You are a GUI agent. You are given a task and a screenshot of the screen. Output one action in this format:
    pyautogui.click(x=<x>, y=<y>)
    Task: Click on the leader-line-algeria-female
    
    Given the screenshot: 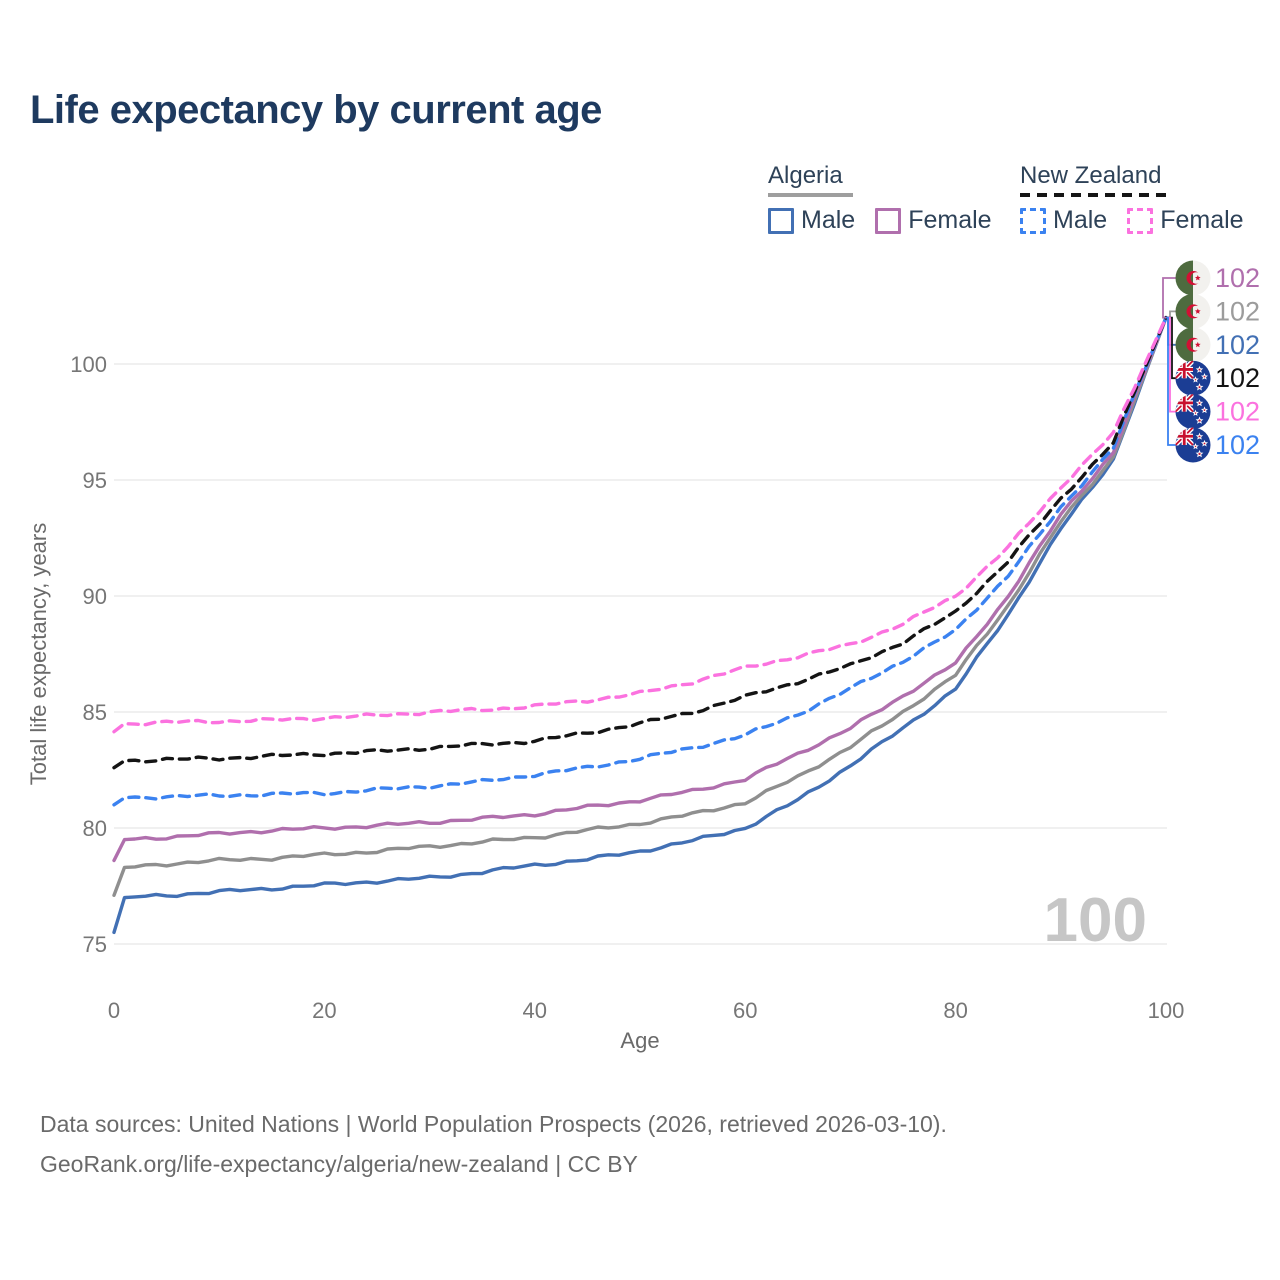 What is the action you would take?
    pyautogui.click(x=1169, y=298)
    